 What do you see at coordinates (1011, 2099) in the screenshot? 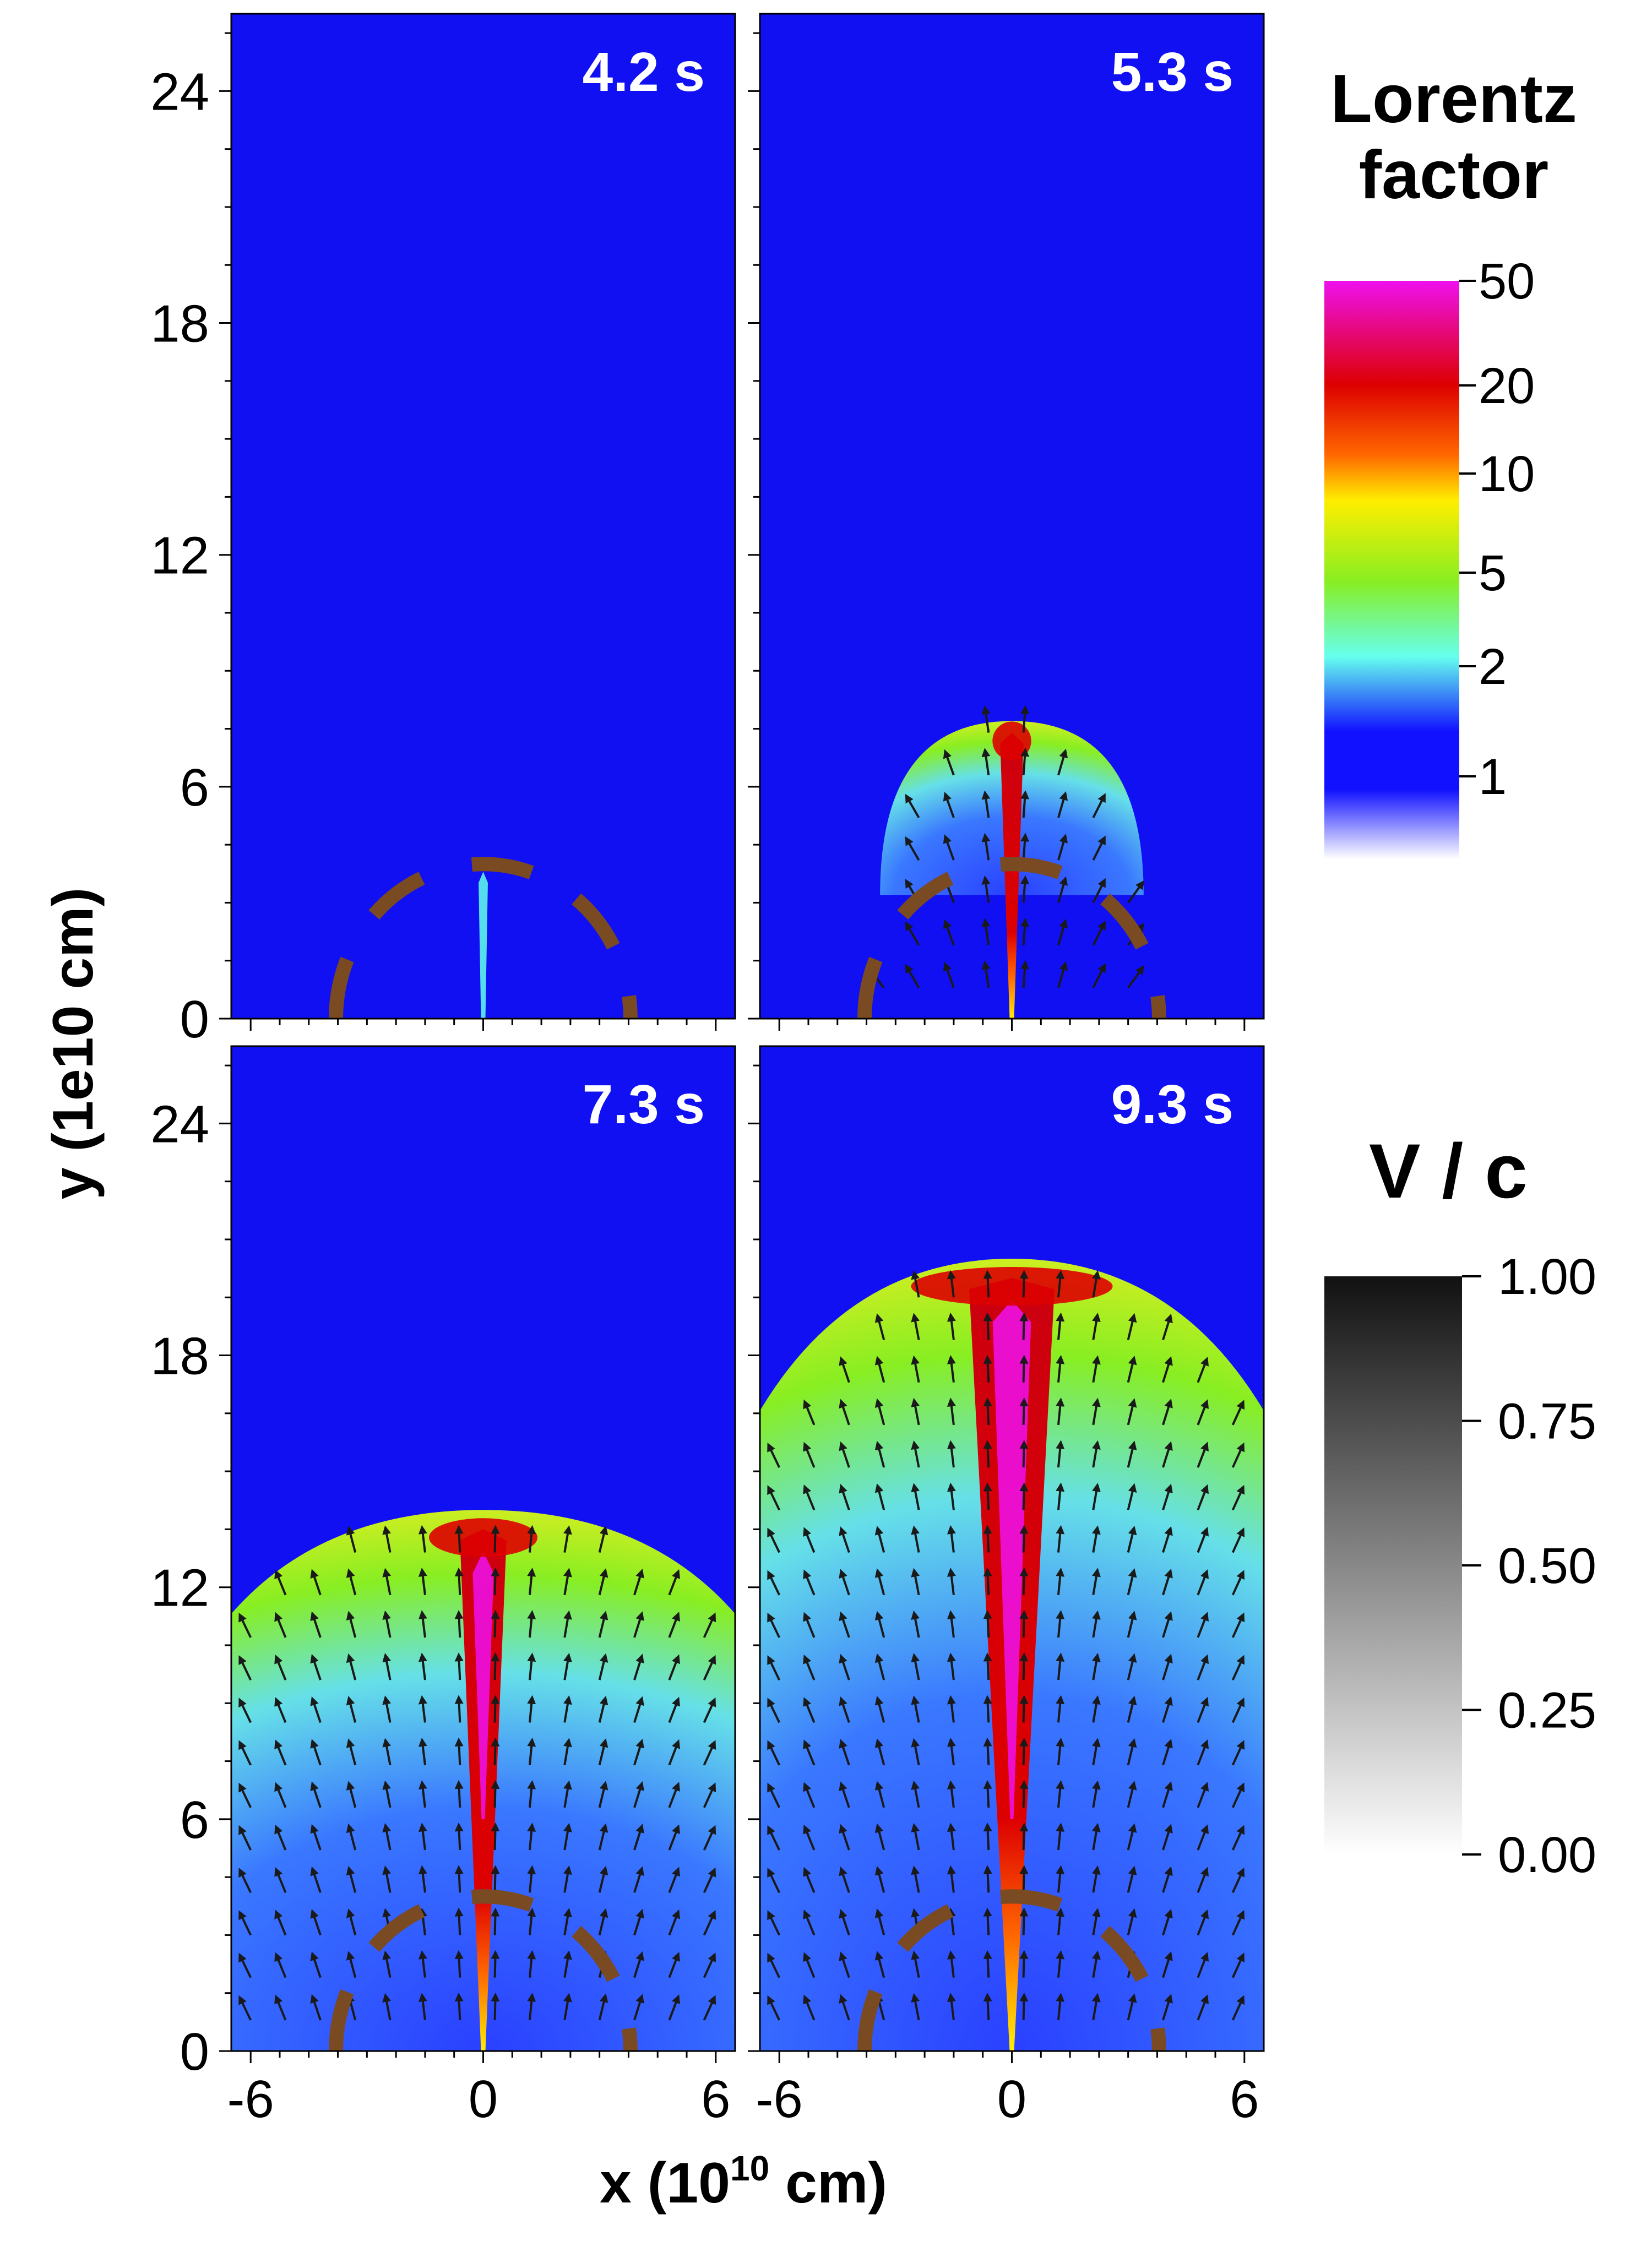
I see `x-tick-label: 0` at bounding box center [1011, 2099].